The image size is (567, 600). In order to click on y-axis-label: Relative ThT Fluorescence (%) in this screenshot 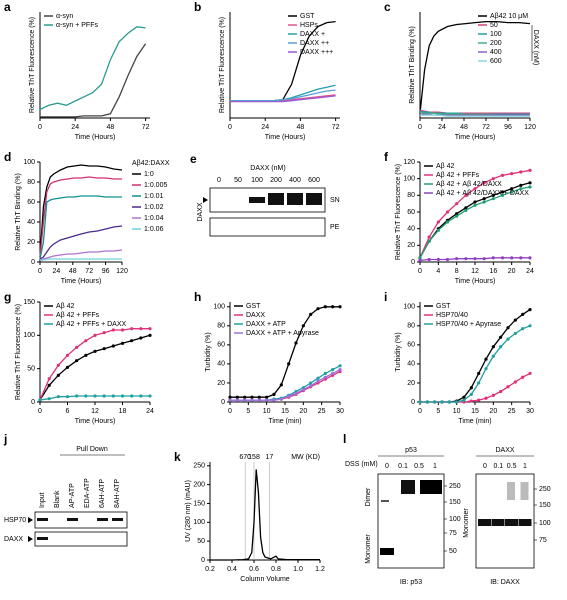, I will do `click(18, 352)`.